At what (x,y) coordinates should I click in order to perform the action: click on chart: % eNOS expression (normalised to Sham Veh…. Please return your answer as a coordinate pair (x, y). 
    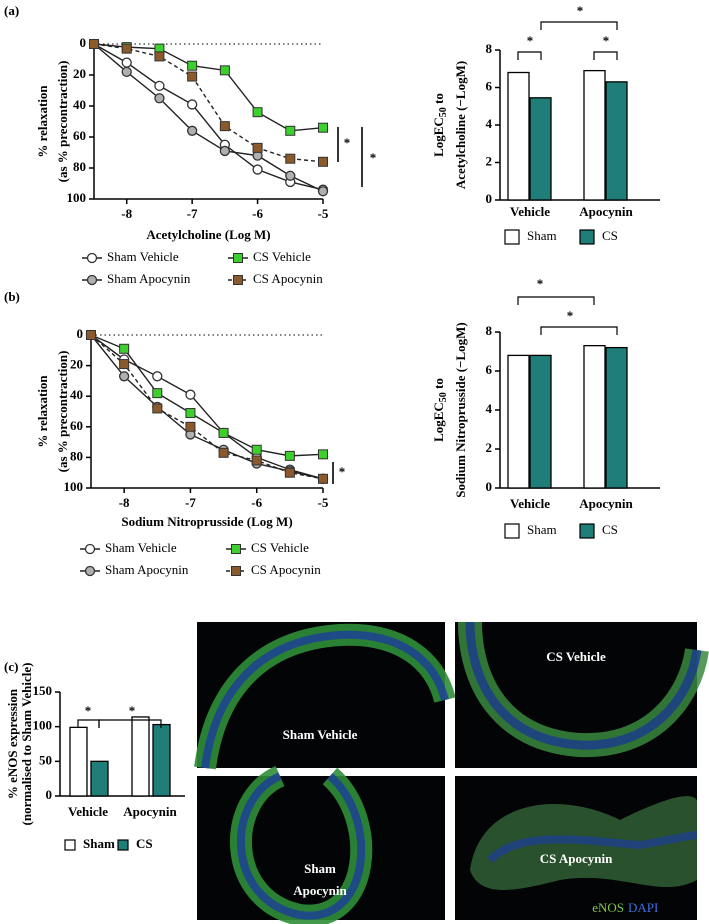
    Looking at the image, I should click on (95, 757).